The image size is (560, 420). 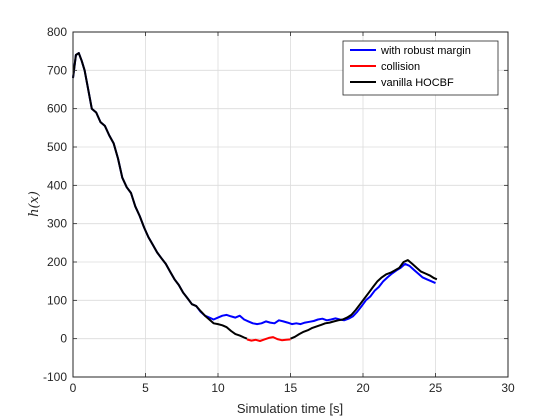 I want to click on y-tick-label: 300, so click(x=57, y=224).